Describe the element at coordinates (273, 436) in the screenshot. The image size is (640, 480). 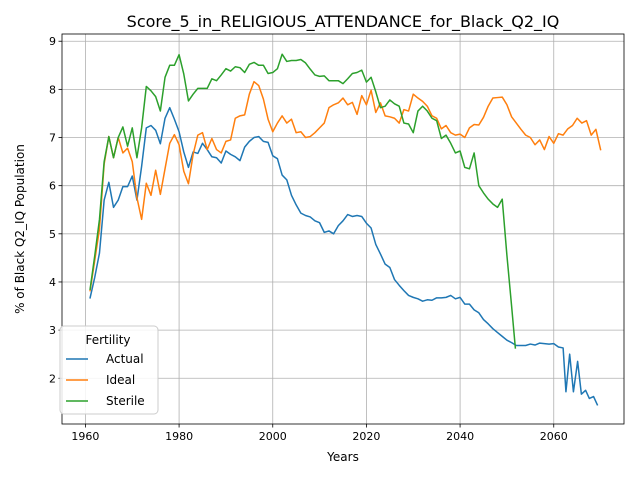
I see `x-tick-label: 2000` at that location.